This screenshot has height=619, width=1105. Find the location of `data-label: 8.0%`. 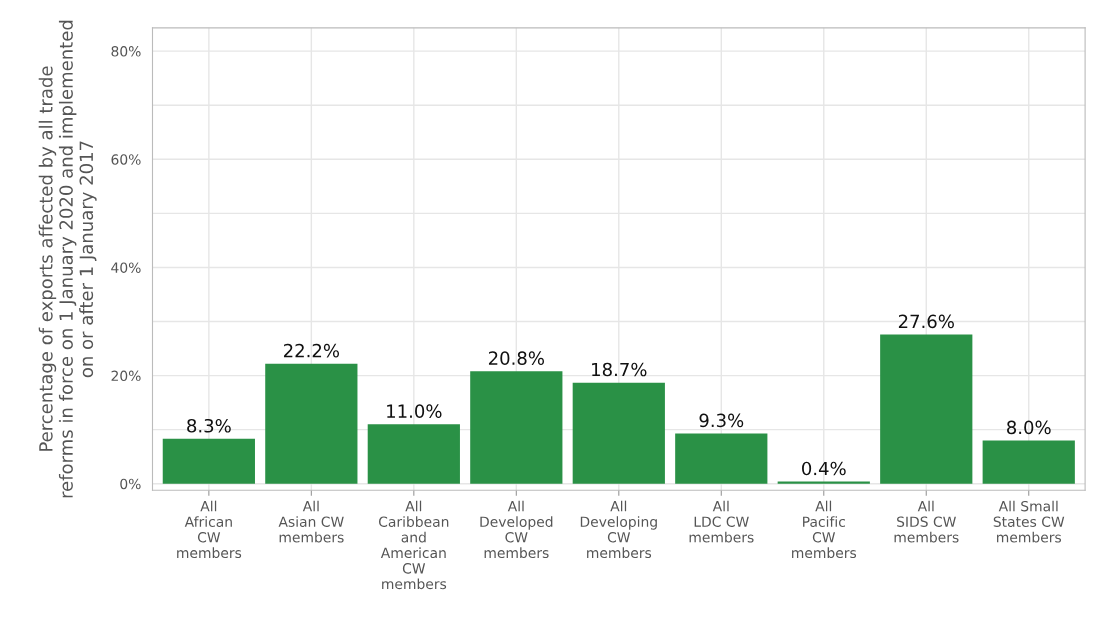

data-label: 8.0% is located at coordinates (1029, 427).